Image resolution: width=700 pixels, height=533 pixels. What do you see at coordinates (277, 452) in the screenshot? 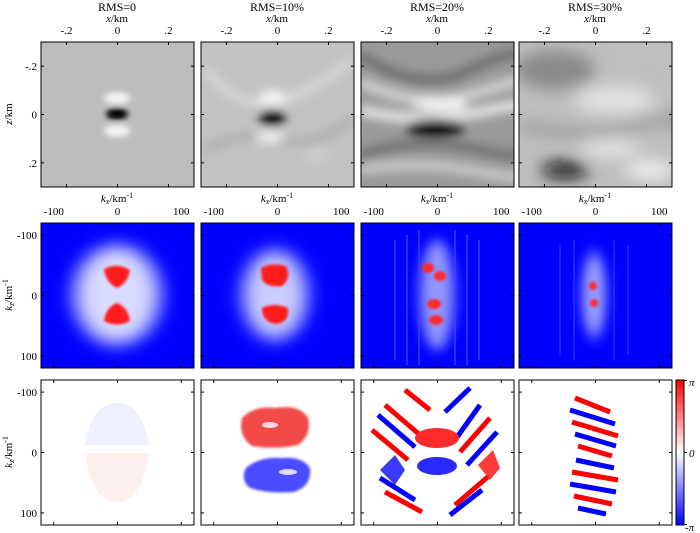
I see `panel-phase-rms10` at bounding box center [277, 452].